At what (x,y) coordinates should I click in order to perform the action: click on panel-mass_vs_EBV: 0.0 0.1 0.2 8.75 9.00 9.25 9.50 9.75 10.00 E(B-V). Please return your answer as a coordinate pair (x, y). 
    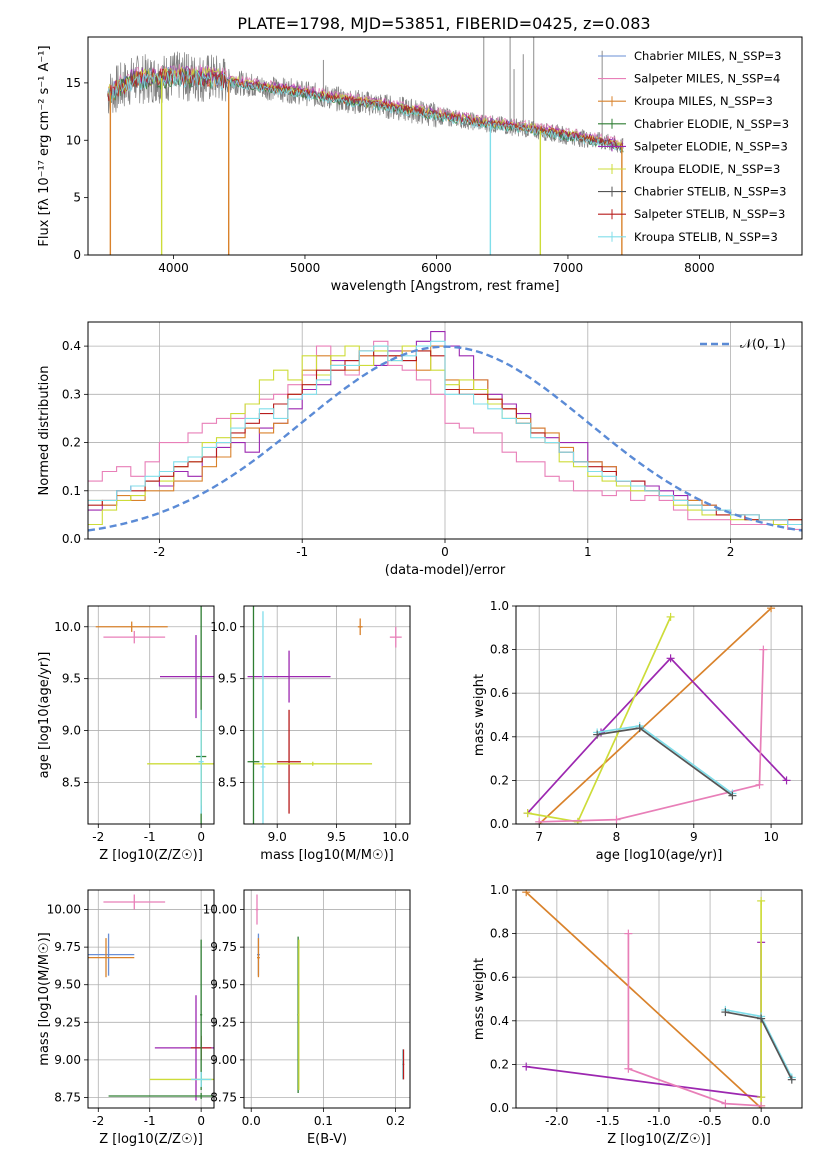
    Looking at the image, I should click on (307, 1018).